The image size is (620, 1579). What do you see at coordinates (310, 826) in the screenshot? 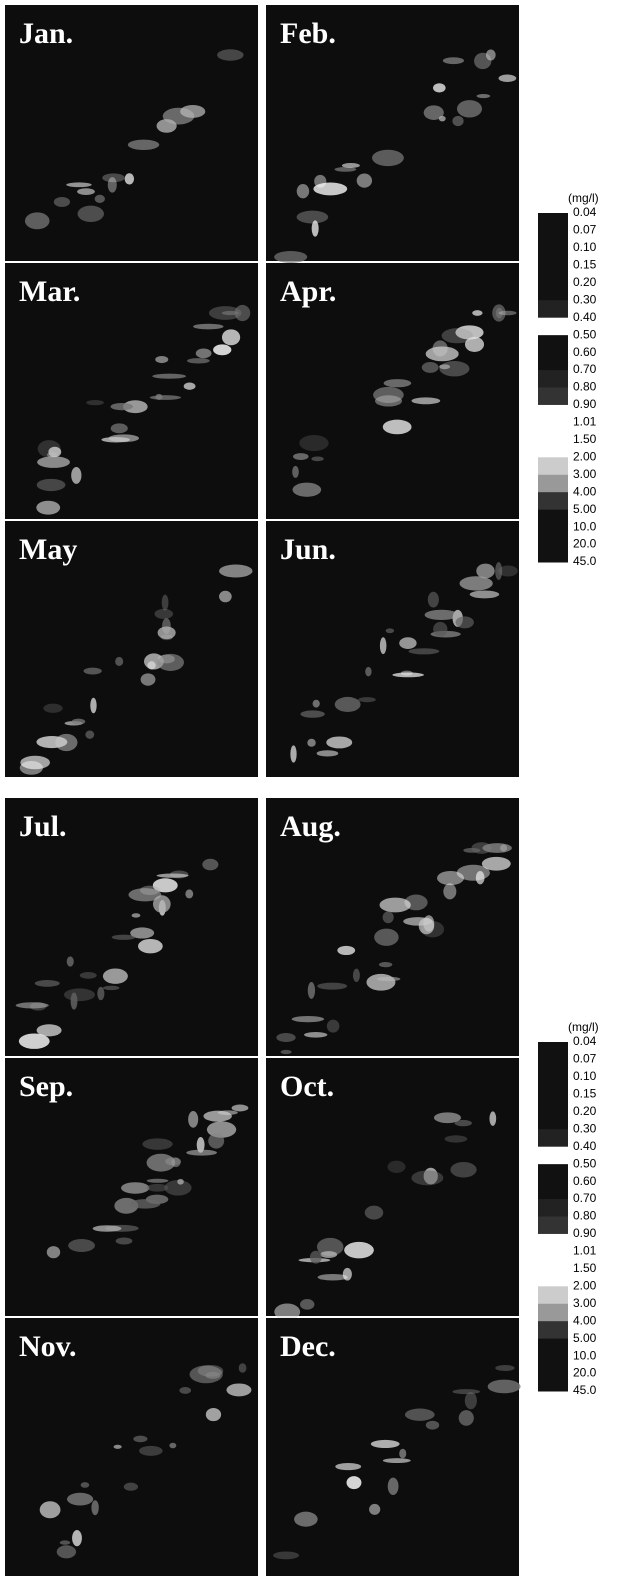
I see `month-label: Aug.` at bounding box center [310, 826].